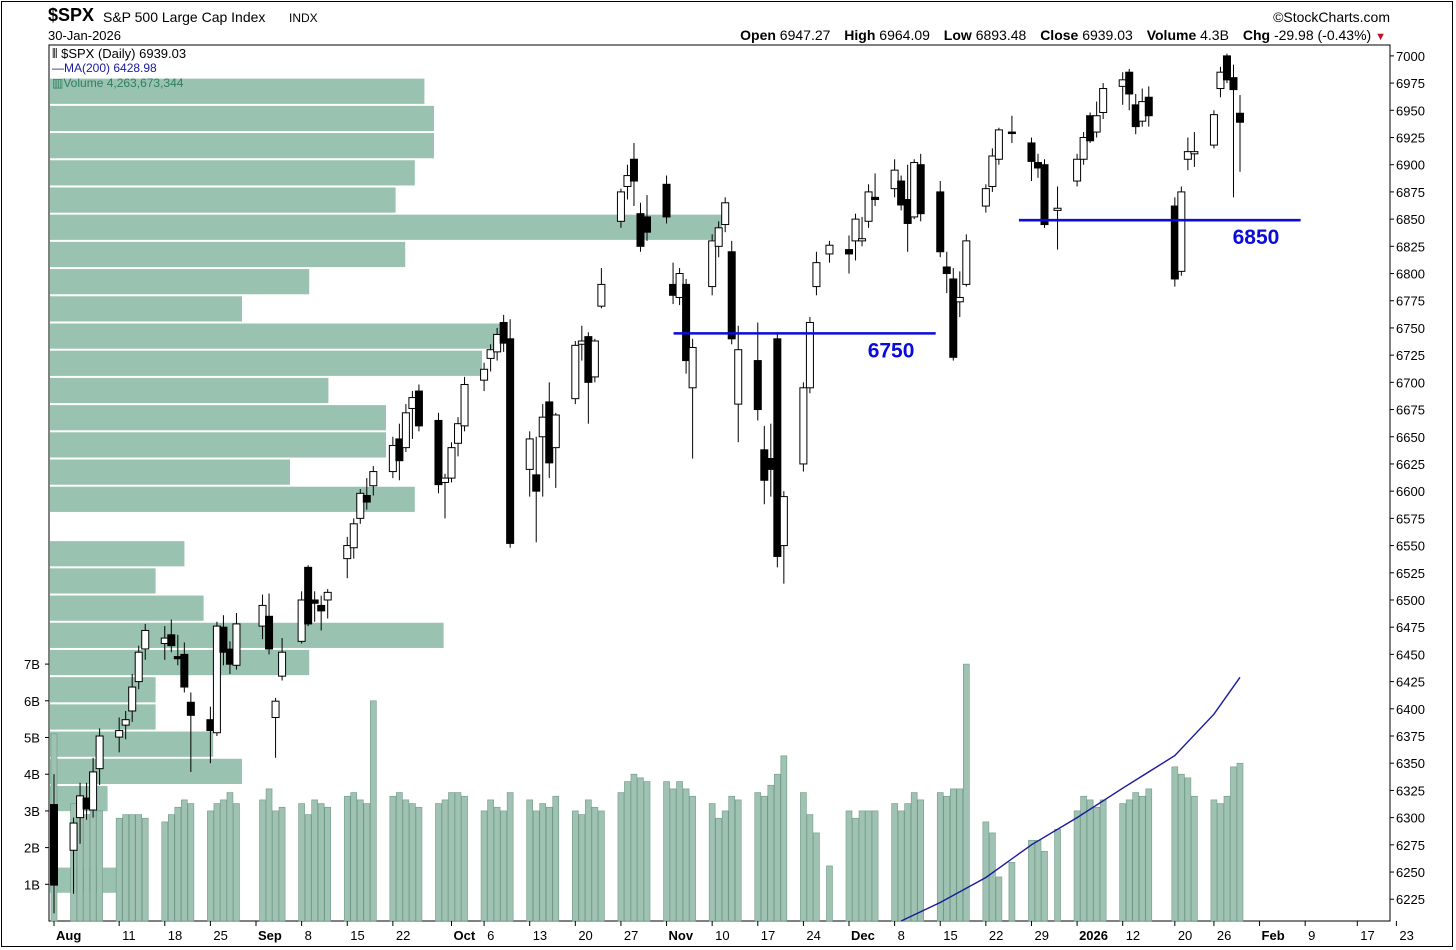  What do you see at coordinates (32, 848) in the screenshot?
I see `volume-tick-label: 2B` at bounding box center [32, 848].